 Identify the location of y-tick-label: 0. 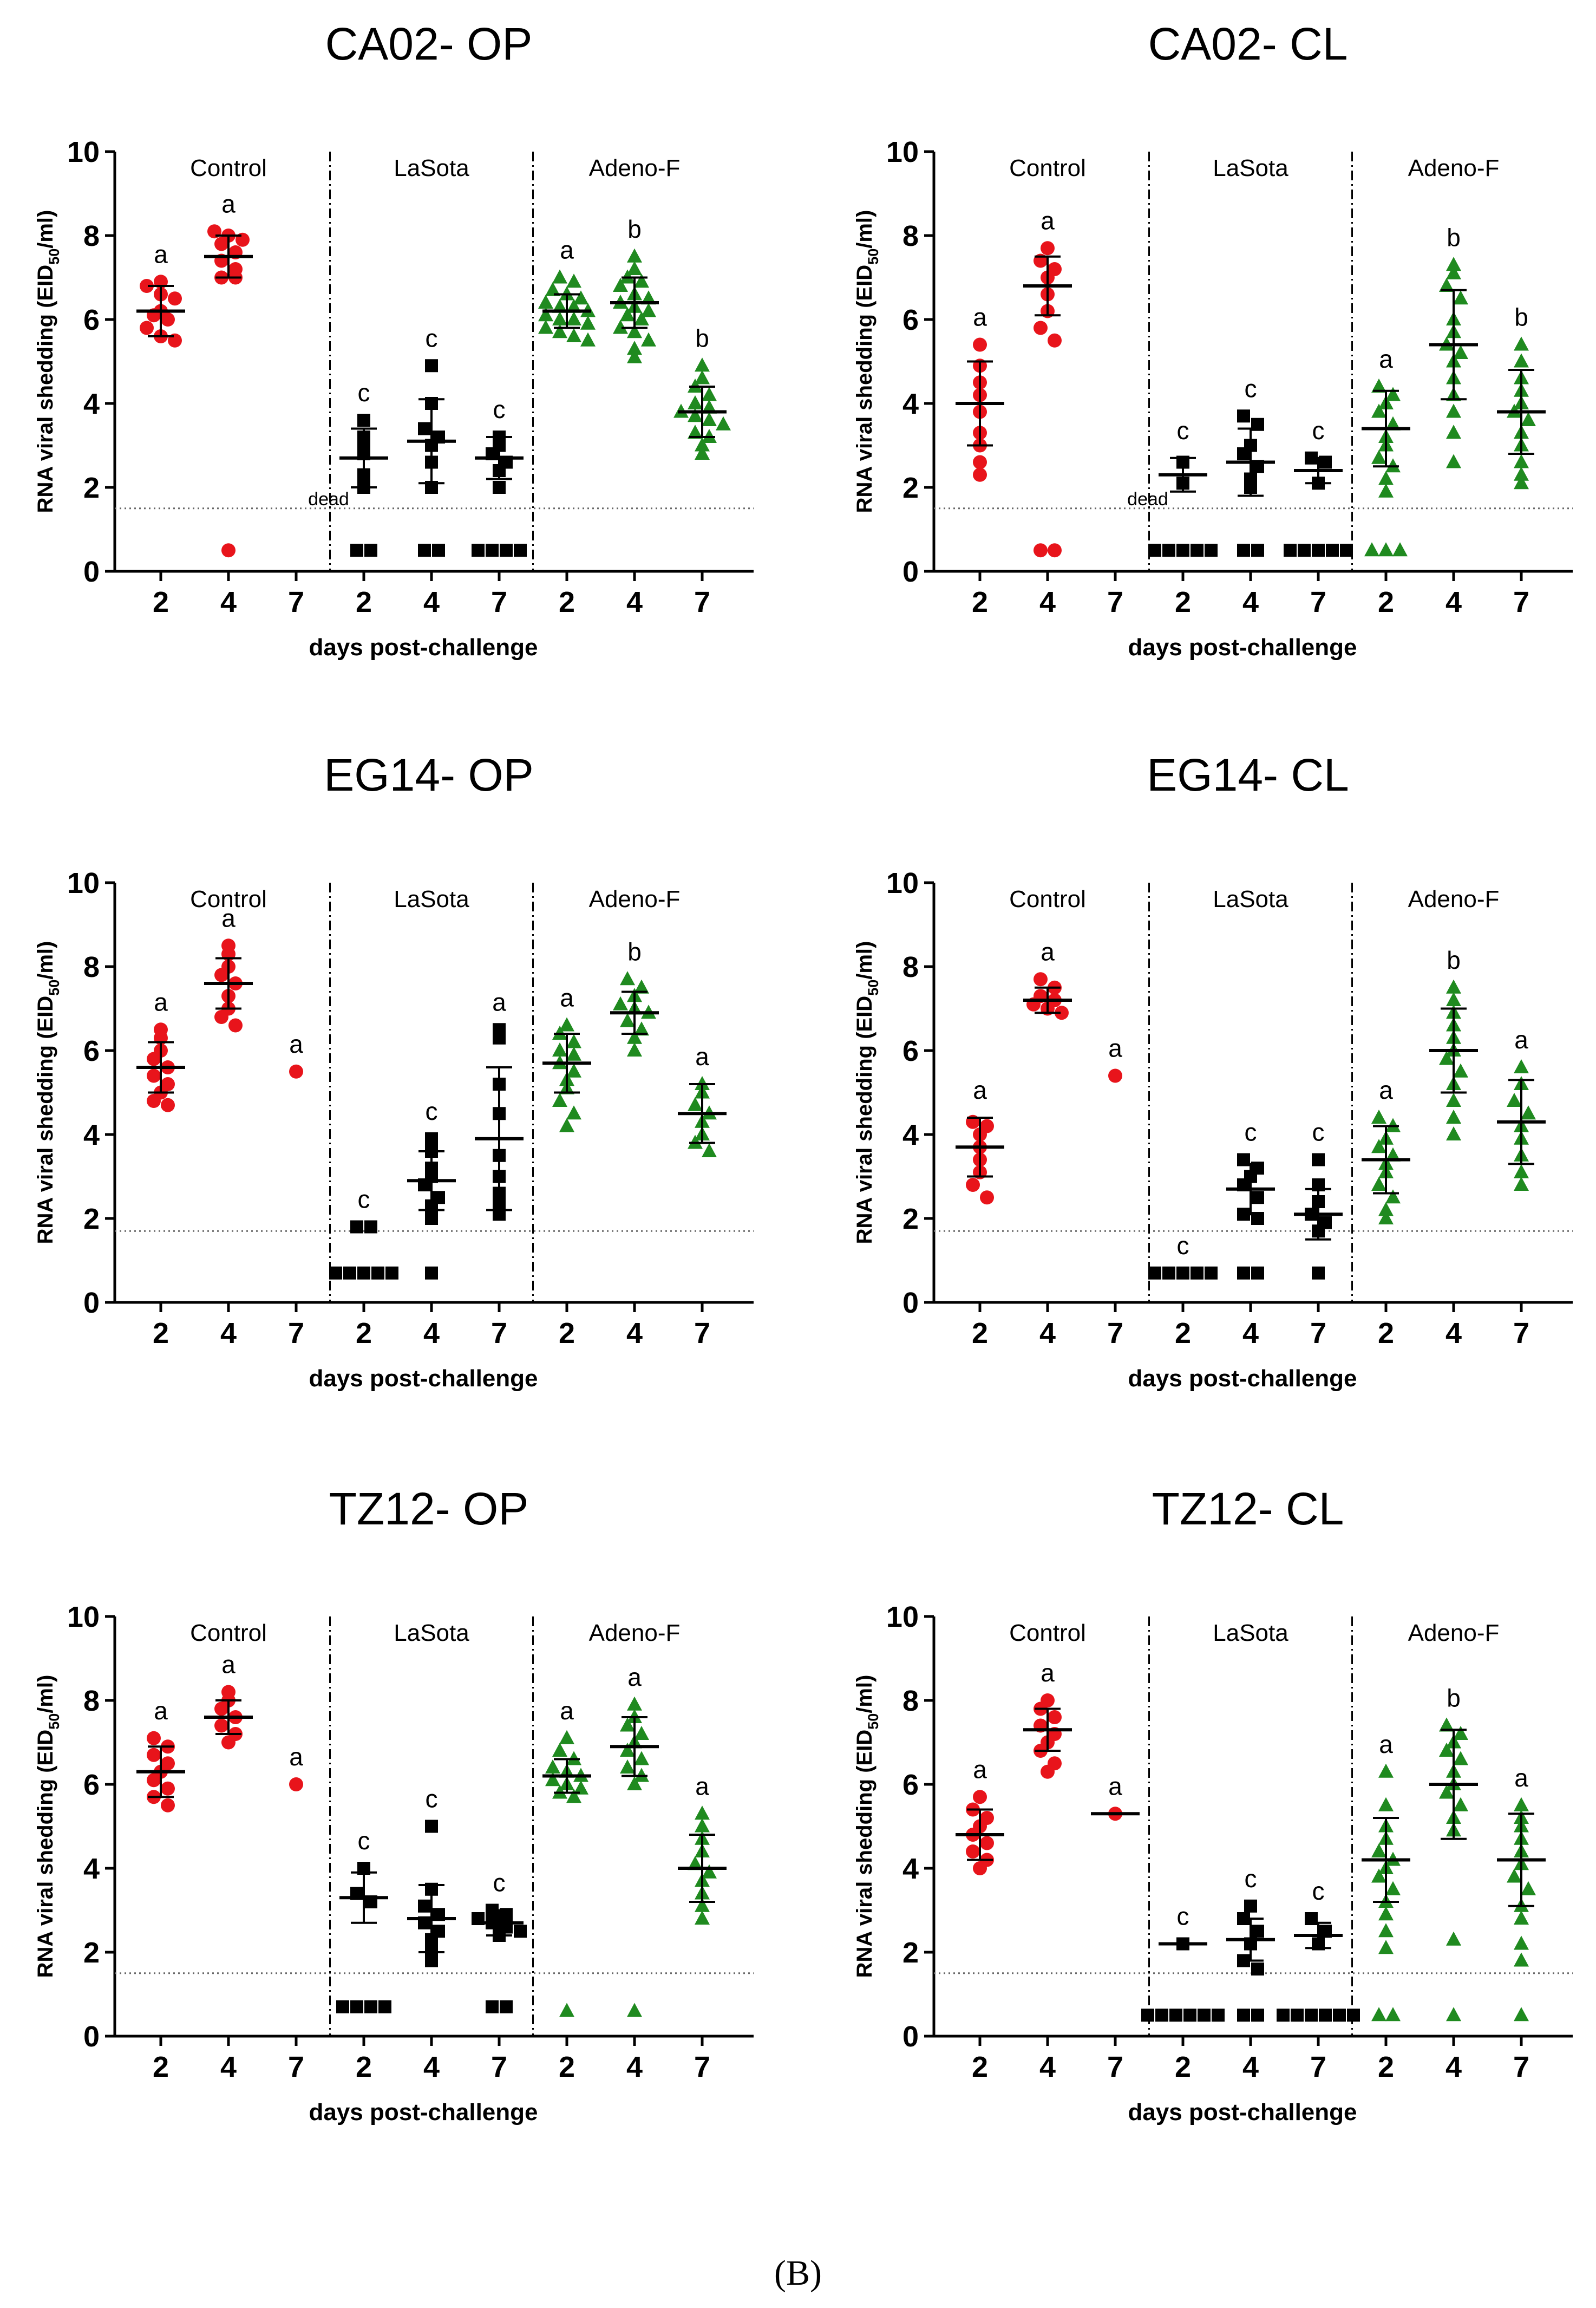
(910, 572).